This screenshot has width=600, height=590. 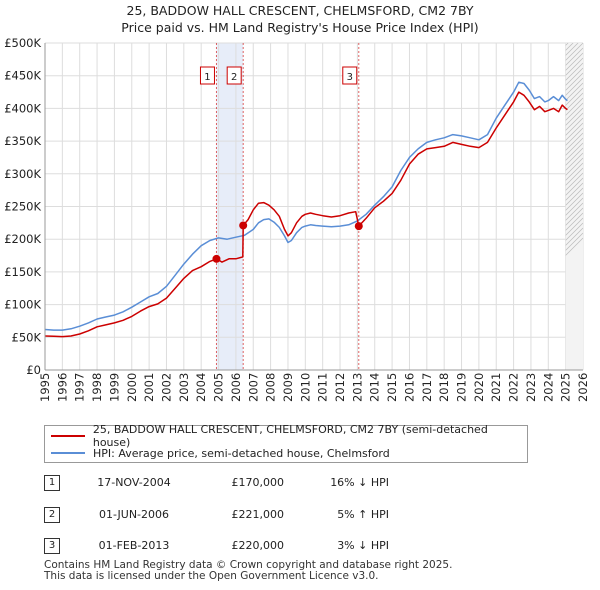 I want to click on sale-date: 01-FEB-2013, so click(x=134, y=545).